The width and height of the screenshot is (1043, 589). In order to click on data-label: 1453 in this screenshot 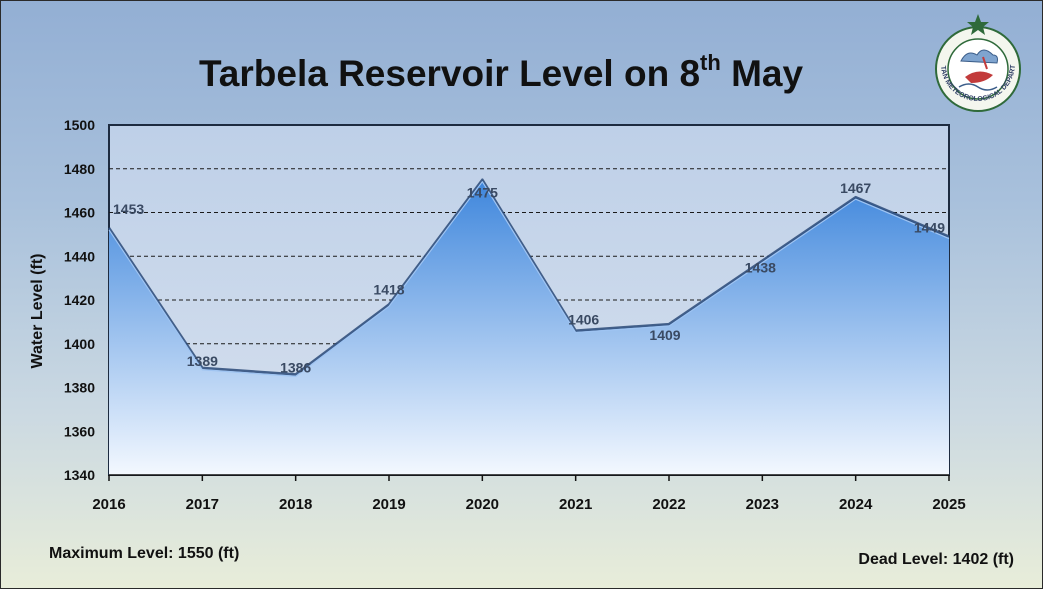, I will do `click(128, 209)`.